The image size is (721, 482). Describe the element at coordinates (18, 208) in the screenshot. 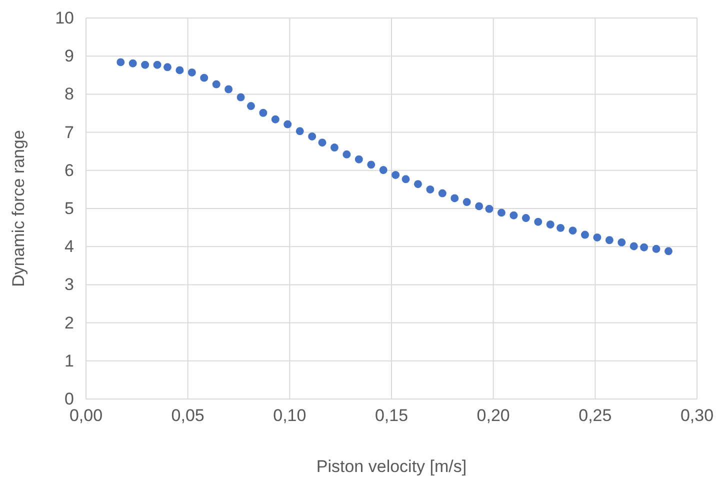

I see `y-axis-title: Dynamic force range` at that location.